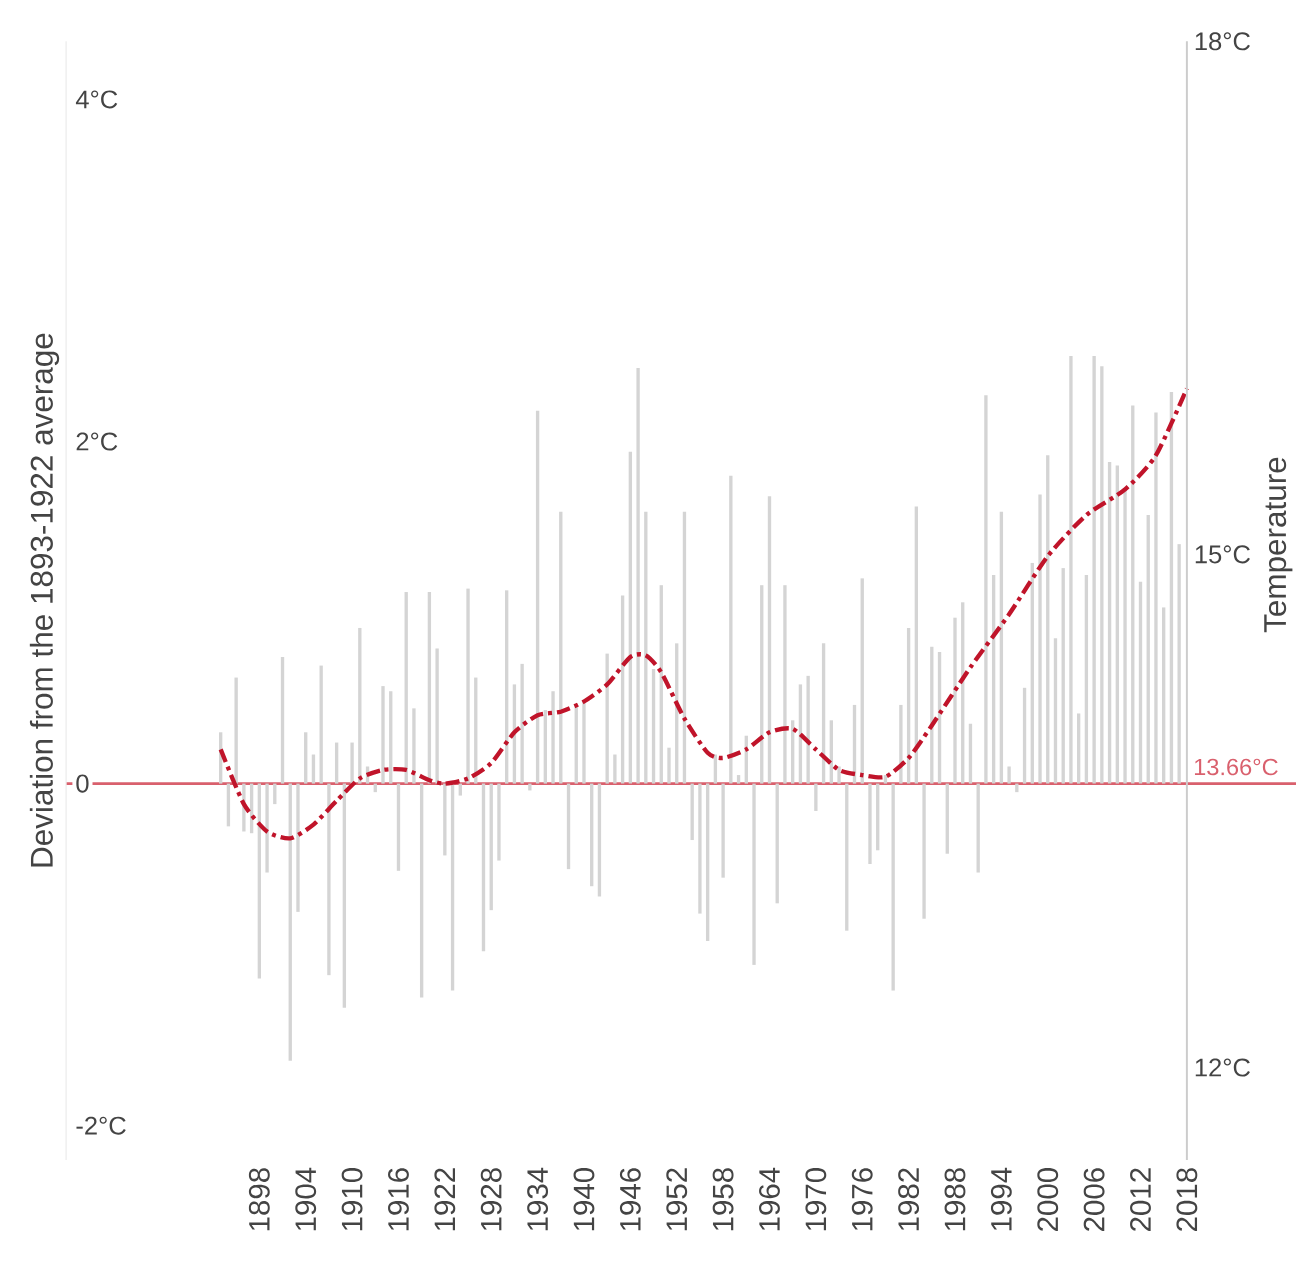 The width and height of the screenshot is (1296, 1267). I want to click on x-tick-label: 1928, so click(491, 1199).